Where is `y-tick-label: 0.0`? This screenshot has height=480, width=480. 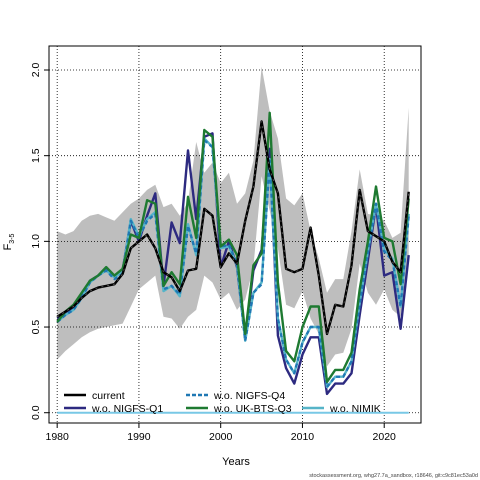 y-tick-label: 0.0 is located at coordinates (36, 412).